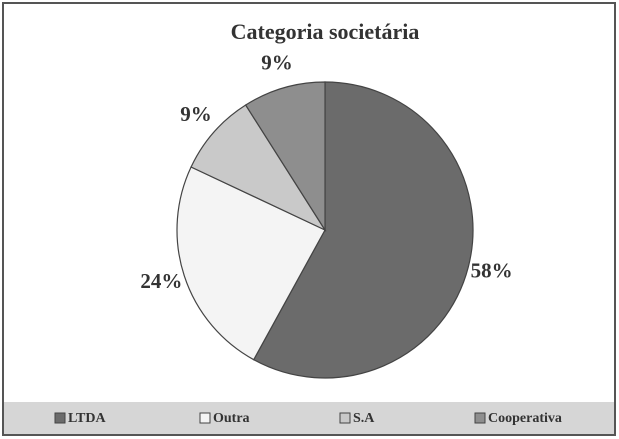  Describe the element at coordinates (309, 418) in the screenshot. I see `legend-band` at that location.